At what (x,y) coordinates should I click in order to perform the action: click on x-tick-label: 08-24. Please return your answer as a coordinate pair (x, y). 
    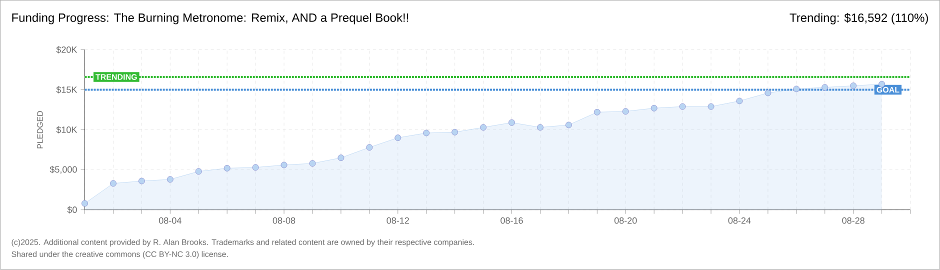
    Looking at the image, I should click on (739, 221).